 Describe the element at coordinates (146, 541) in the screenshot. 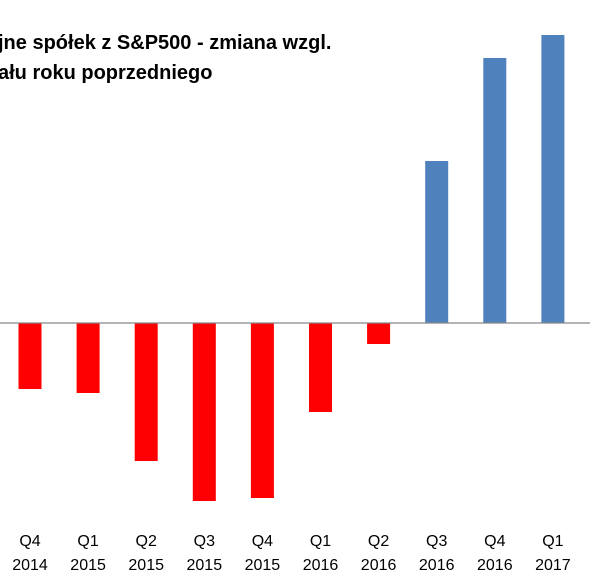

I see `x-tick-label-2-quarter: Q2` at that location.